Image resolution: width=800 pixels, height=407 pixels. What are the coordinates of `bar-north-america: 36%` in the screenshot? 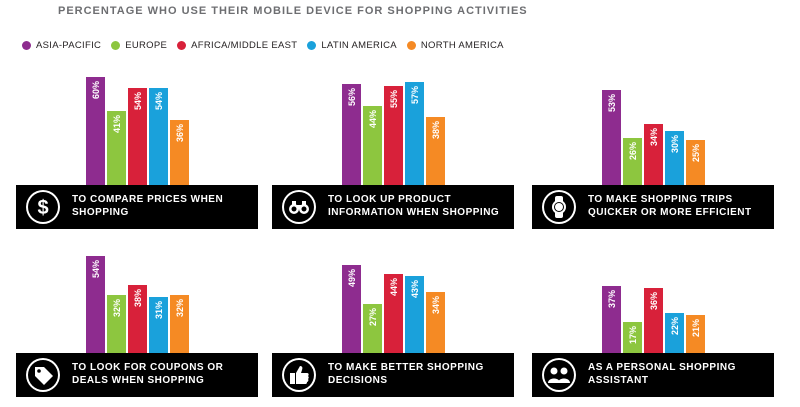 It's located at (179, 152).